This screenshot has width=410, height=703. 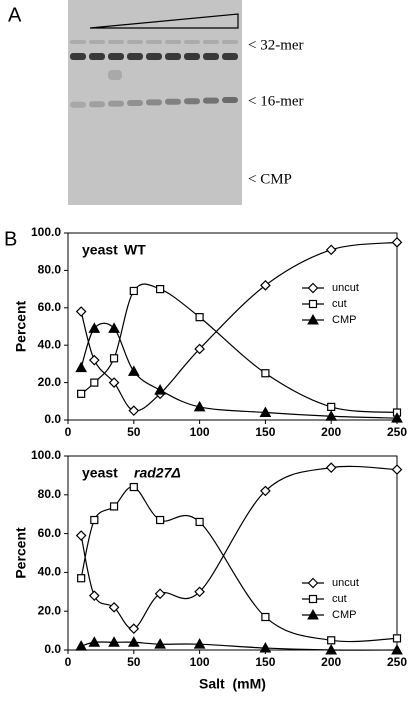 What do you see at coordinates (135, 250) in the screenshot?
I see `chart-subtitle: WT` at bounding box center [135, 250].